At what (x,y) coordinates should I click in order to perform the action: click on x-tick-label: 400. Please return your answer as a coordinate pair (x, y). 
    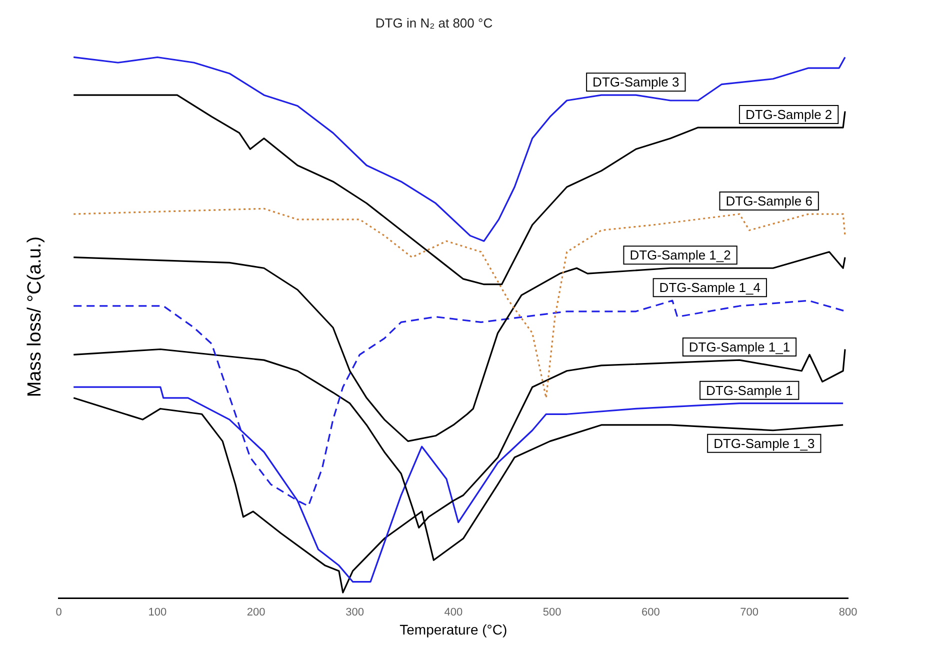
    Looking at the image, I should click on (453, 612).